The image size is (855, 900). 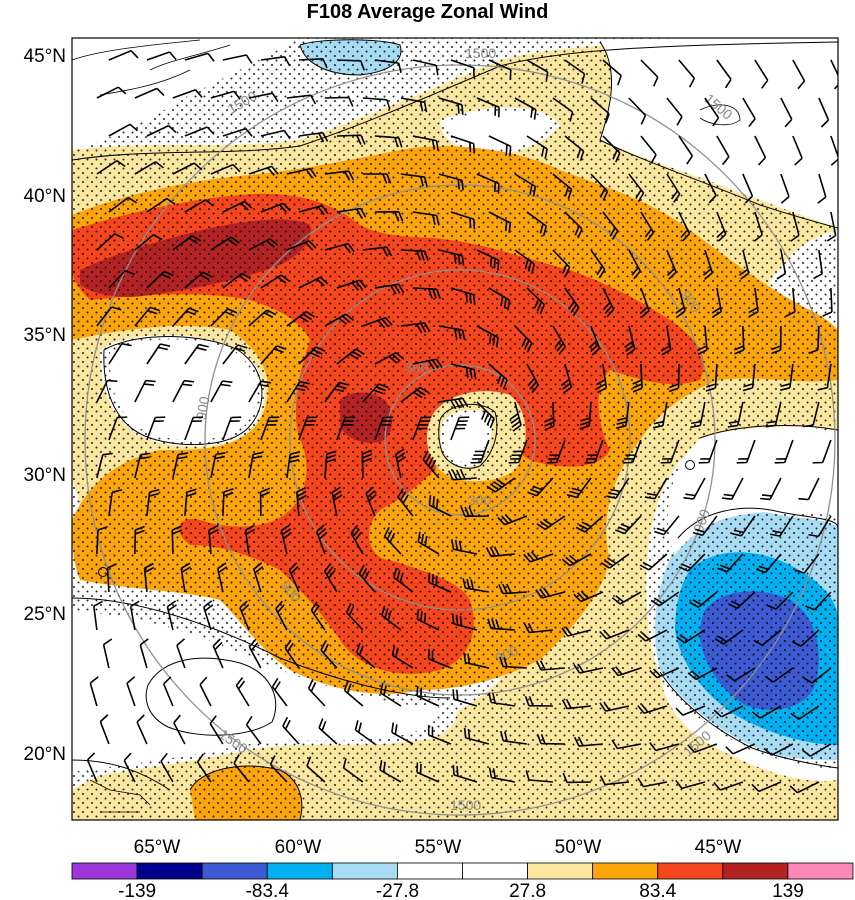 What do you see at coordinates (157, 847) in the screenshot?
I see `longitude-label: 65°W` at bounding box center [157, 847].